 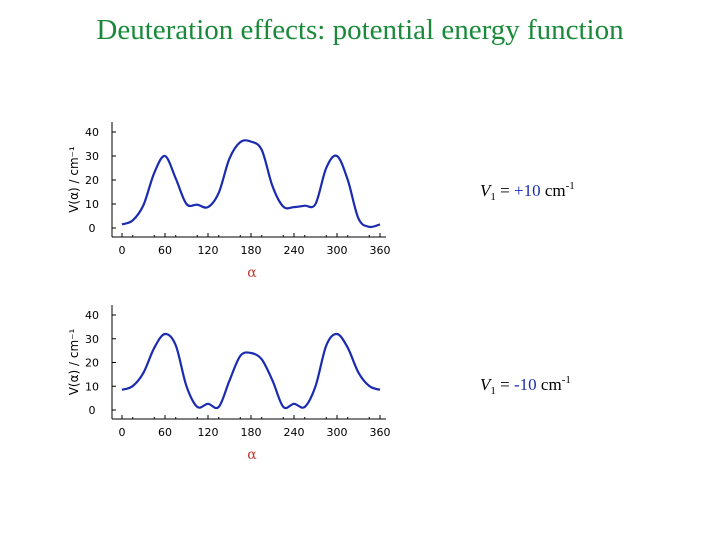 I want to click on v1-label-negative: V1 = -10 cm-1, so click(x=525, y=385).